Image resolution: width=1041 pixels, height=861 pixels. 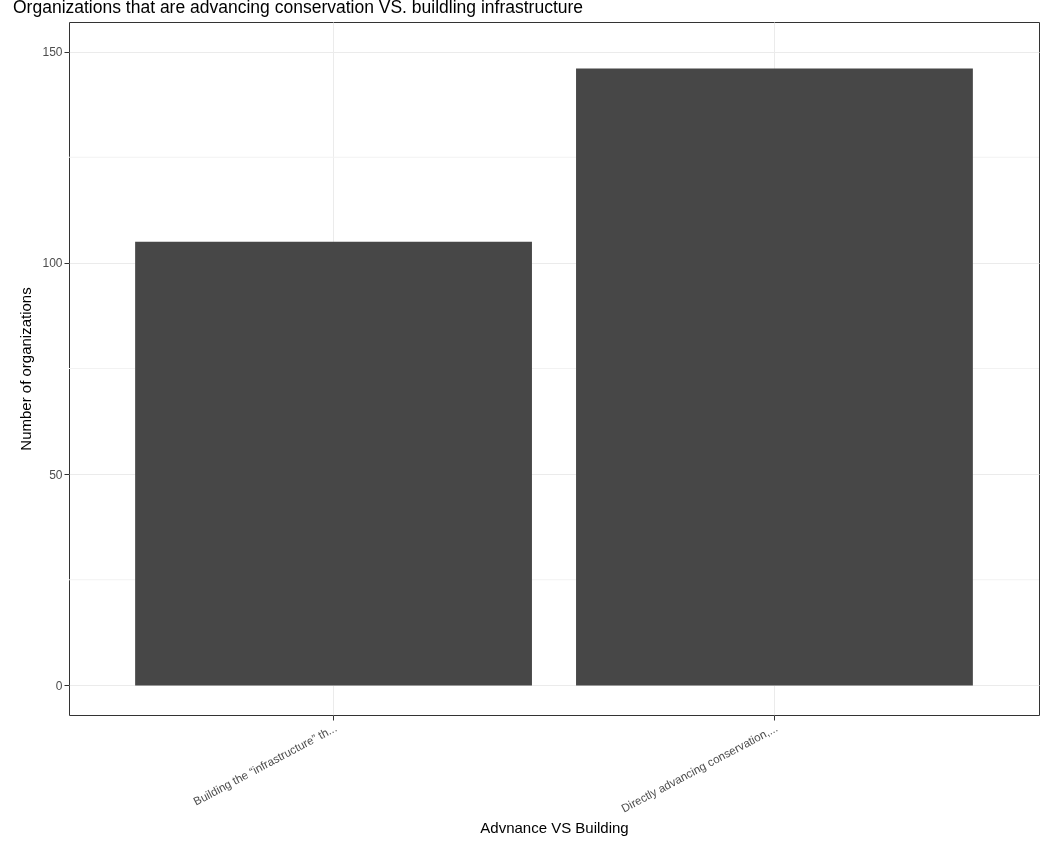 What do you see at coordinates (52, 52) in the screenshot?
I see `y-tick-label: 150` at bounding box center [52, 52].